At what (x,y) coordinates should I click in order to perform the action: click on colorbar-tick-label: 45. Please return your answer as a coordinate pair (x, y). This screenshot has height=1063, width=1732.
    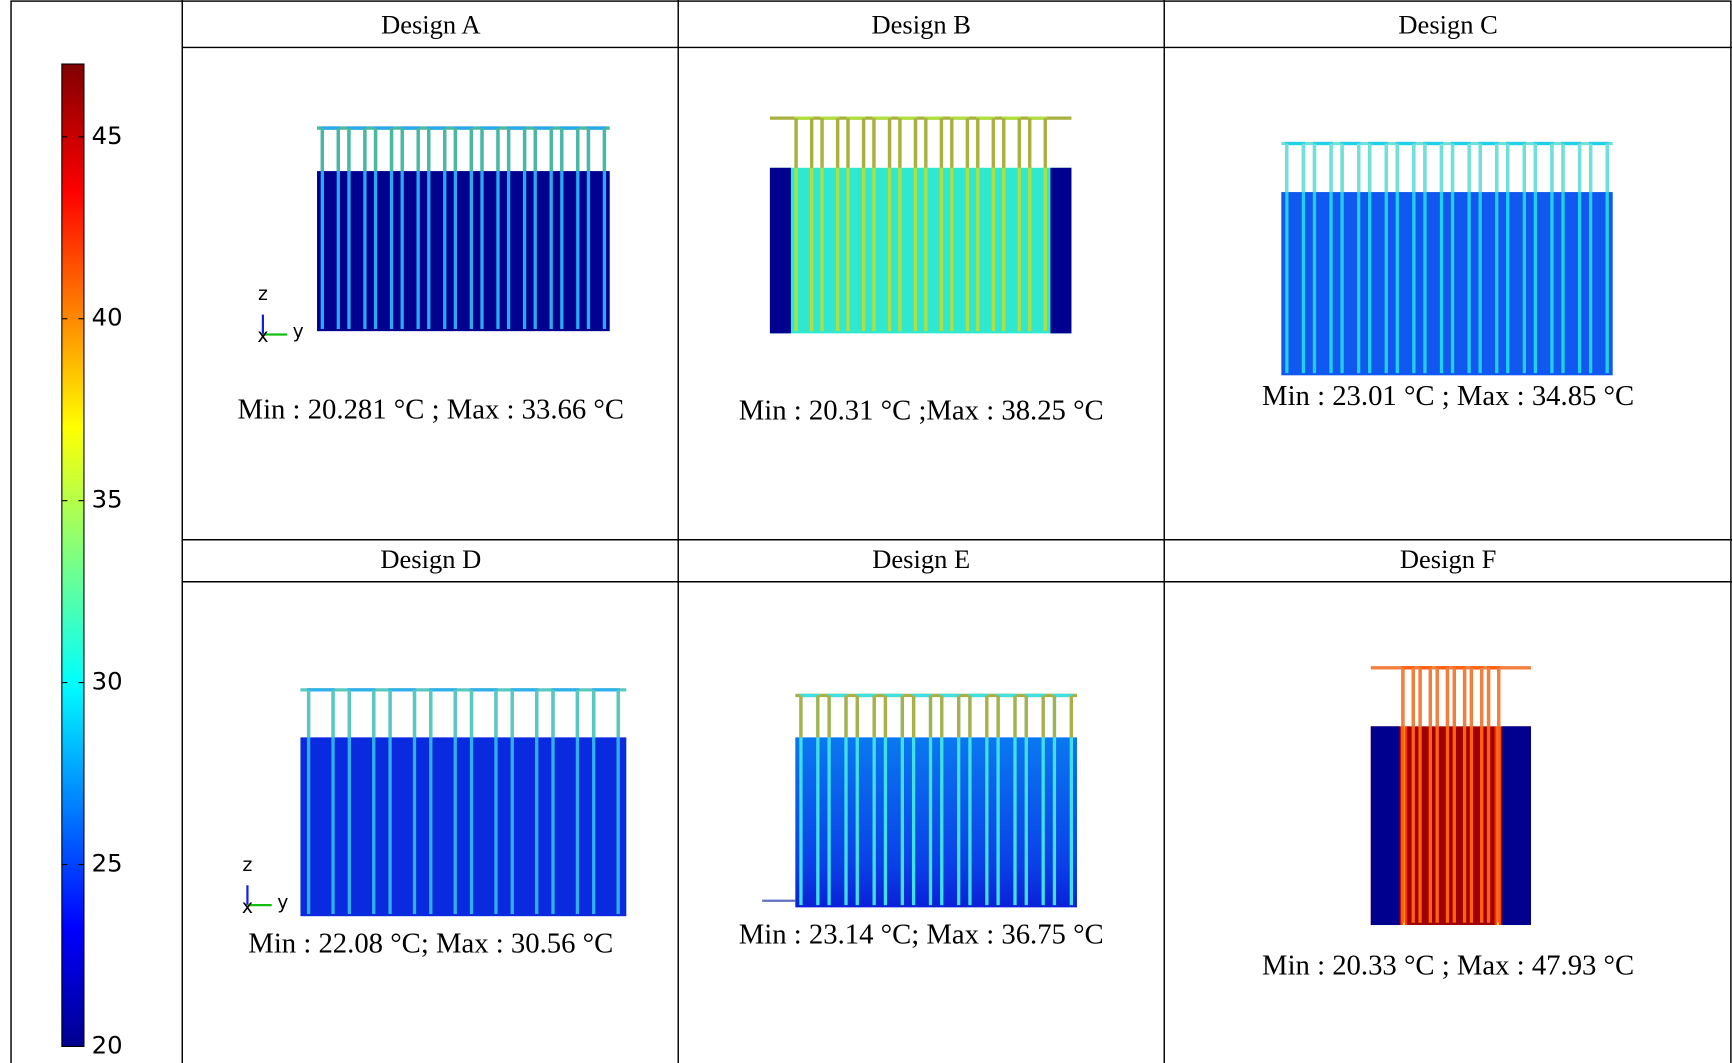
    Looking at the image, I should click on (107, 135).